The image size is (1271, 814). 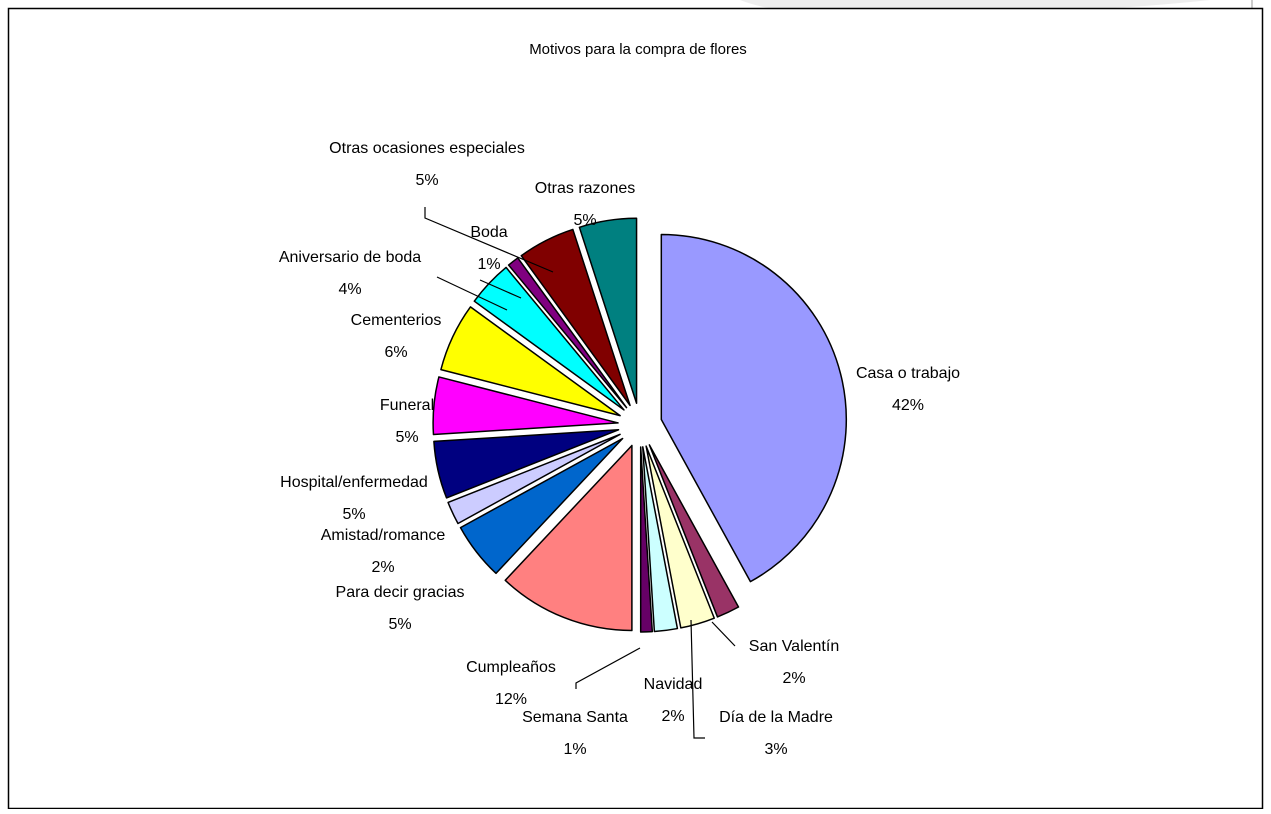 I want to click on slice-label-amistad-romance: Amistad/romance, so click(x=383, y=535).